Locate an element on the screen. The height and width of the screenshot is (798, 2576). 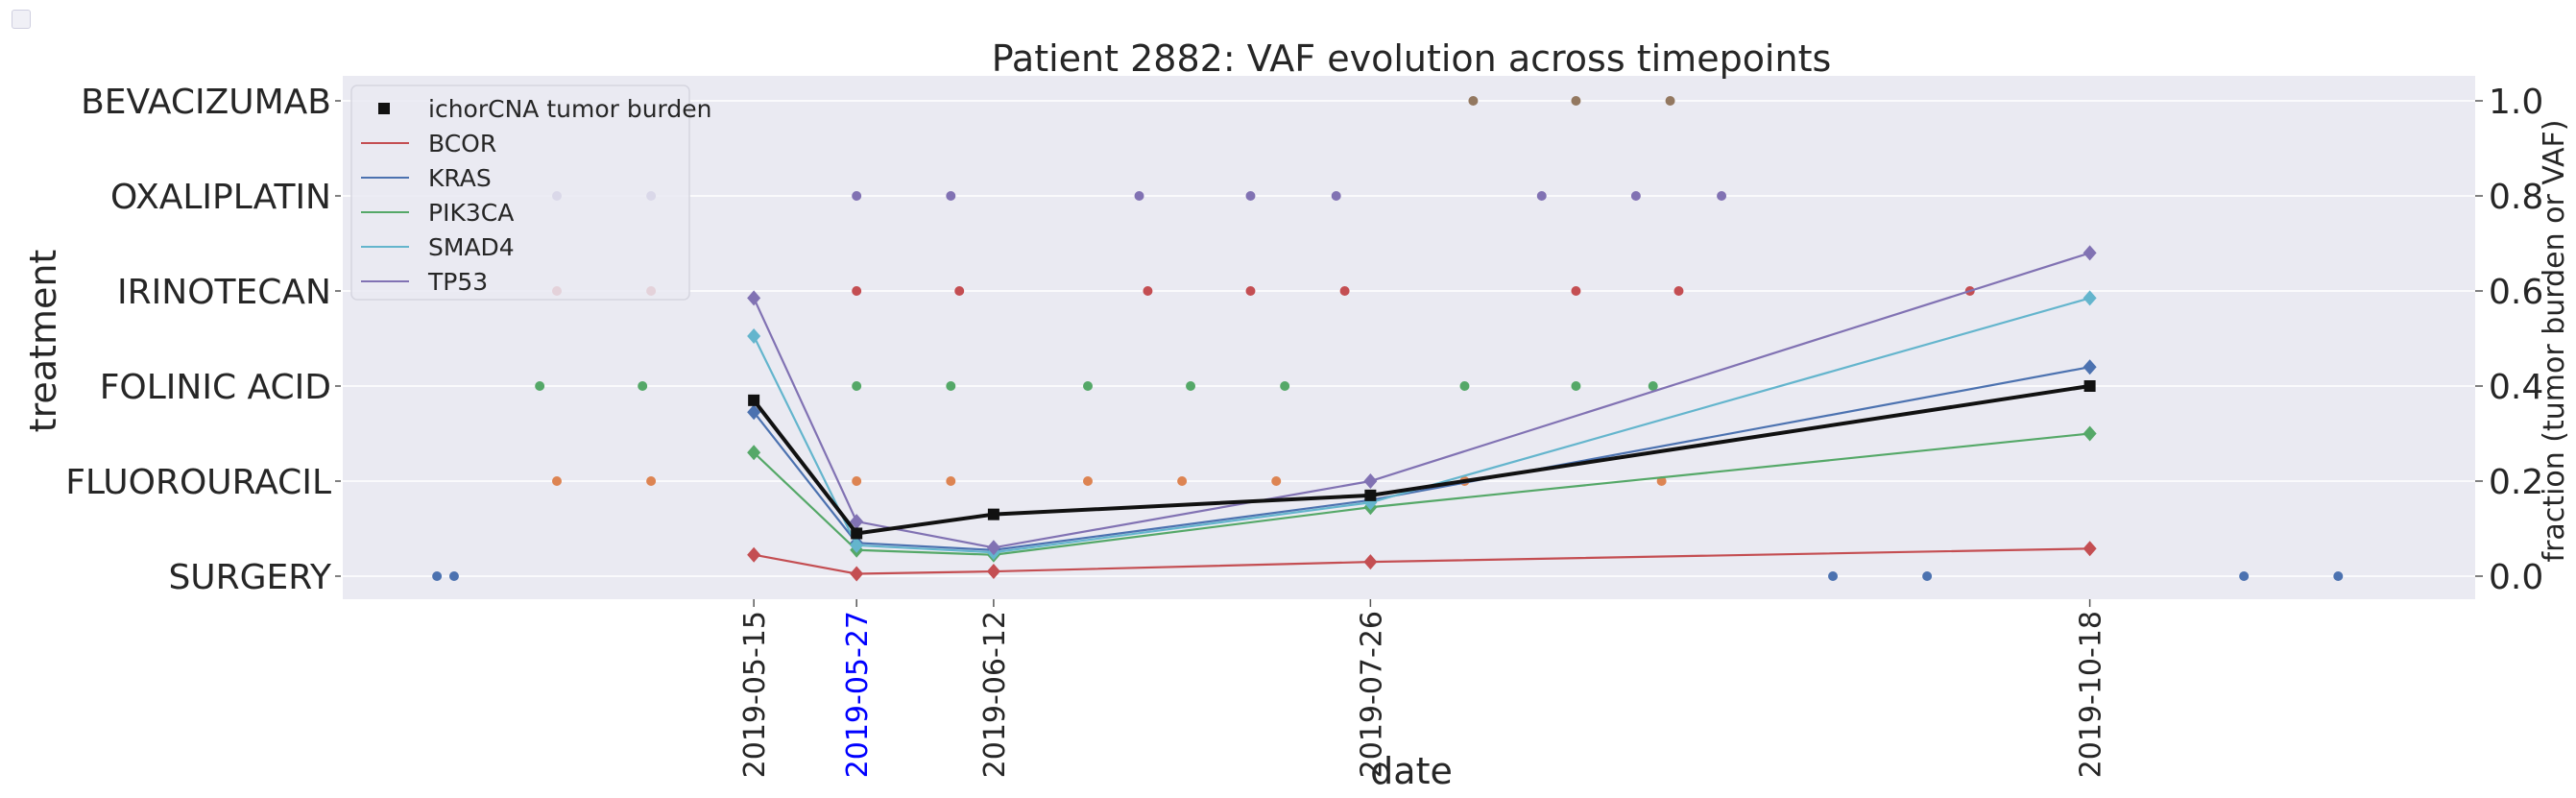
y-right-tick-label: 0.4 is located at coordinates (2516, 387).